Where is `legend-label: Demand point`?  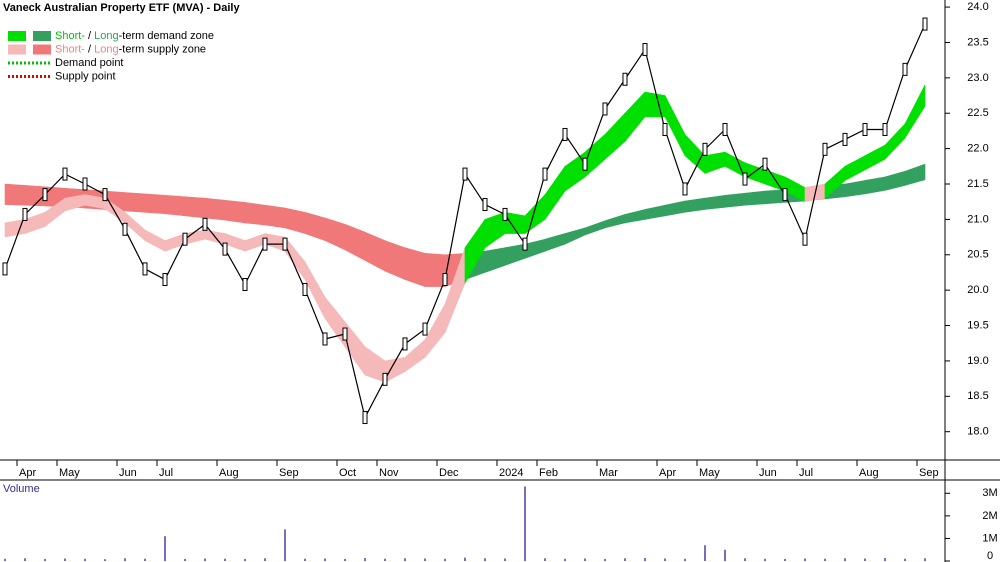
legend-label: Demand point is located at coordinates (89, 63).